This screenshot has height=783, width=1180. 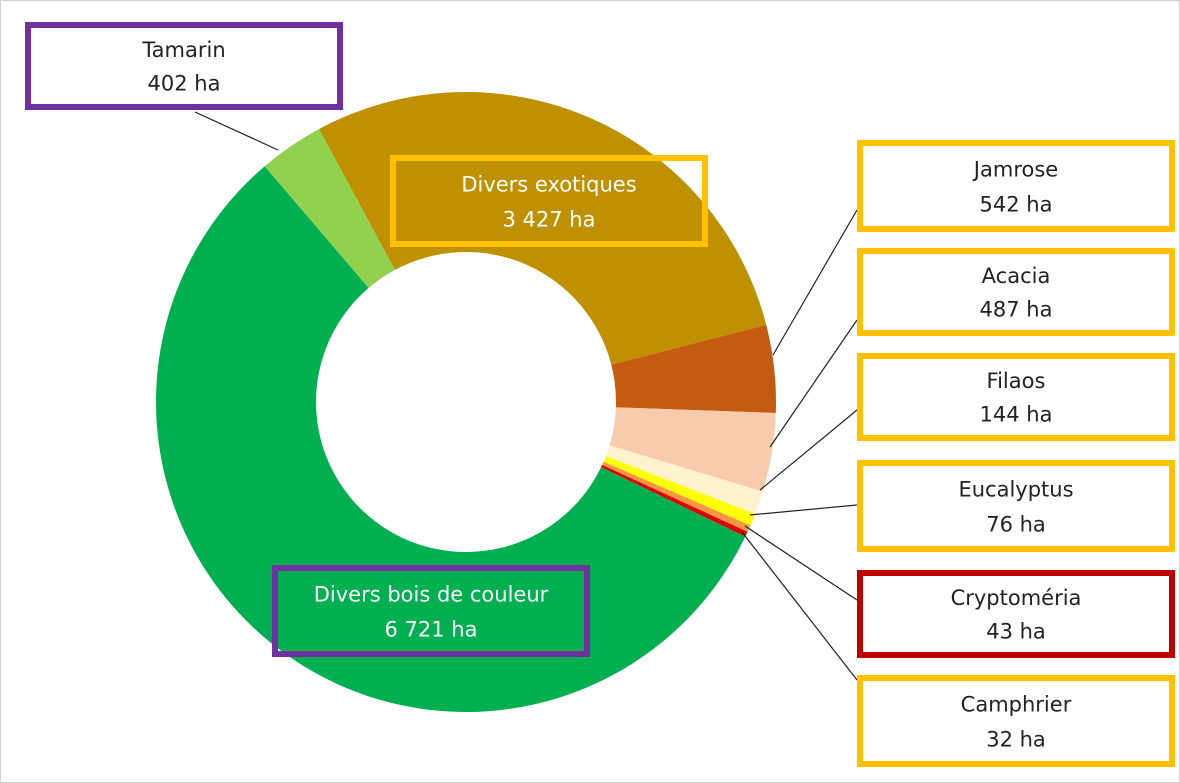 I want to click on value-label: 542 ha, so click(x=1016, y=204).